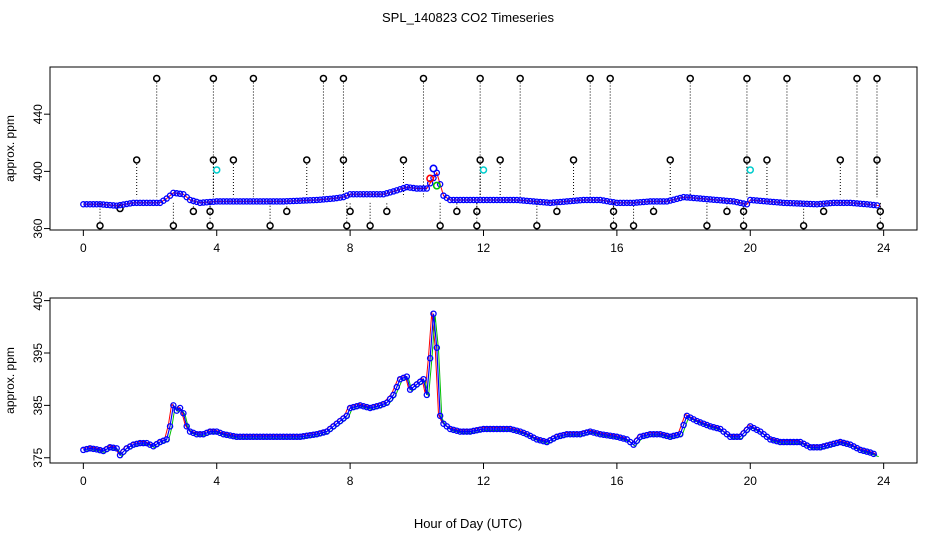  I want to click on x-tick-label: 0, so click(83, 481).